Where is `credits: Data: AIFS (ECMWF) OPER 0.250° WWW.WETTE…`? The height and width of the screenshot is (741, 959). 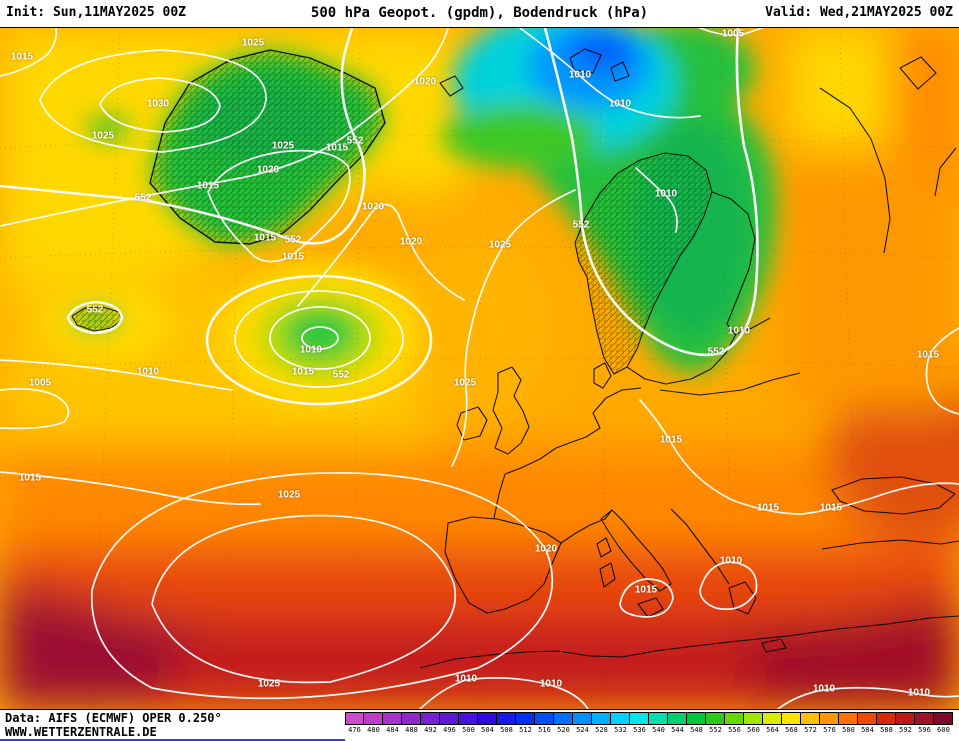 credits: Data: AIFS (ECMWF) OPER 0.250° WWW.WETTE… is located at coordinates (113, 725).